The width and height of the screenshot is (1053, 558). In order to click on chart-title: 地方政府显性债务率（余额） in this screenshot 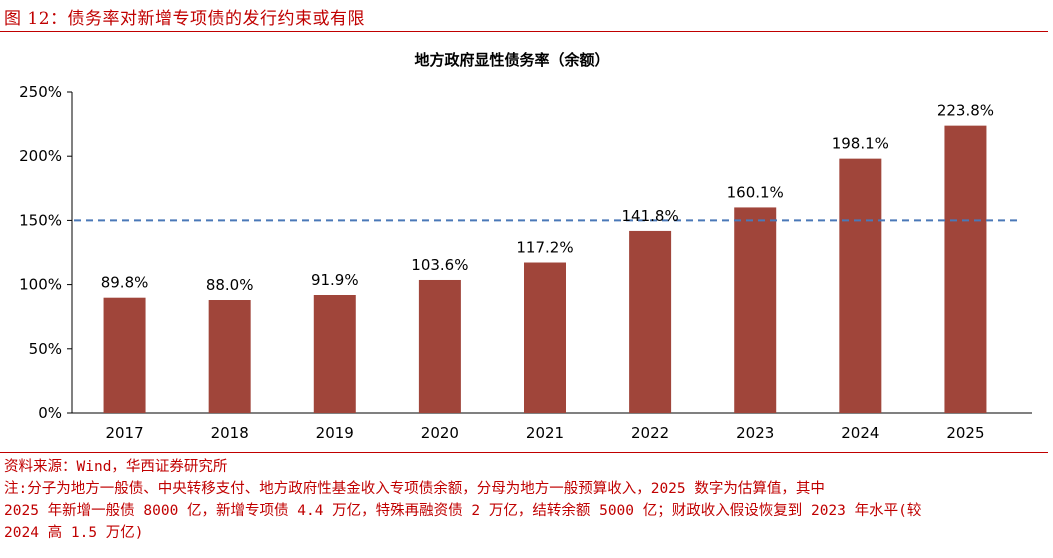, I will do `click(511, 60)`.